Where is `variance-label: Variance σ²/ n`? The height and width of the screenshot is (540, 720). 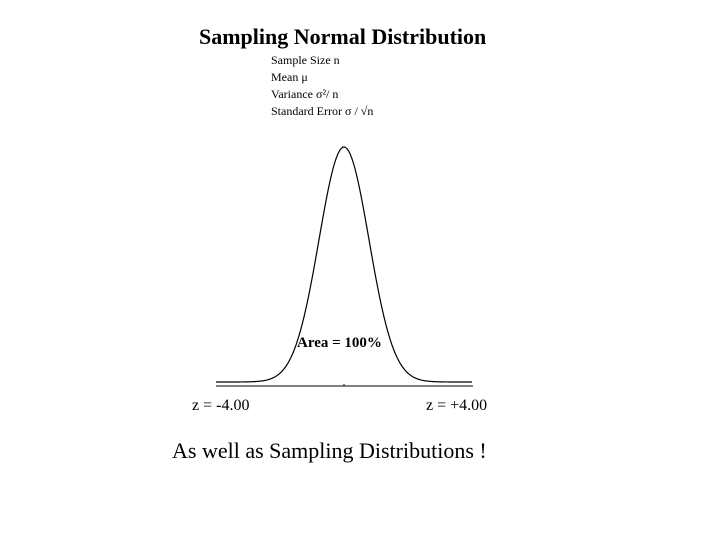 variance-label: Variance σ²/ n is located at coordinates (305, 94).